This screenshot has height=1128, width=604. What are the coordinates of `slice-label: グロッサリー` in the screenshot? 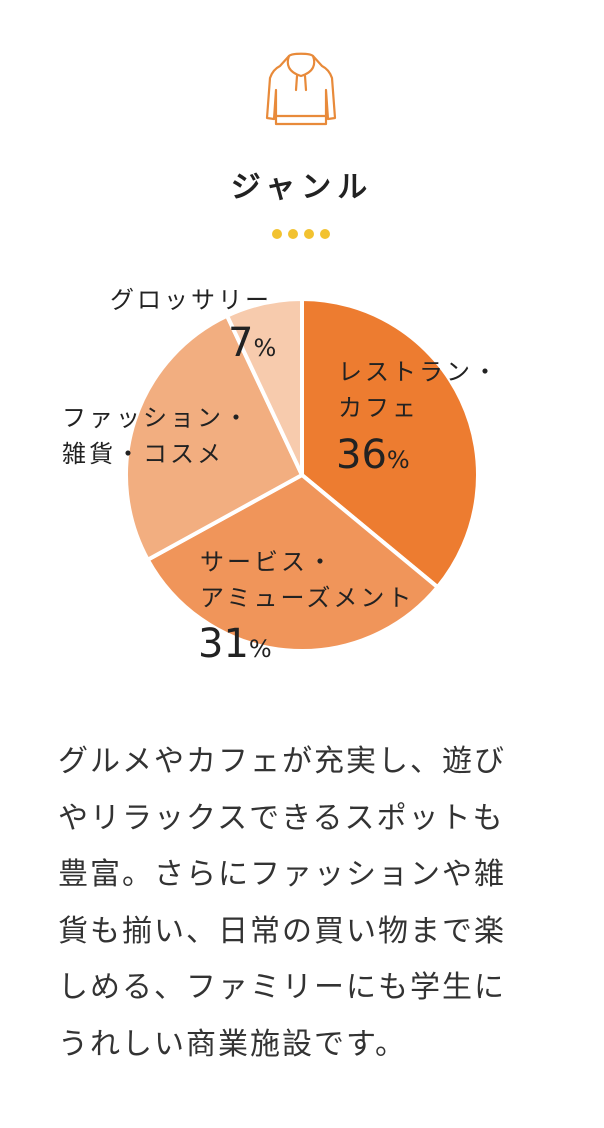 It's located at (191, 300).